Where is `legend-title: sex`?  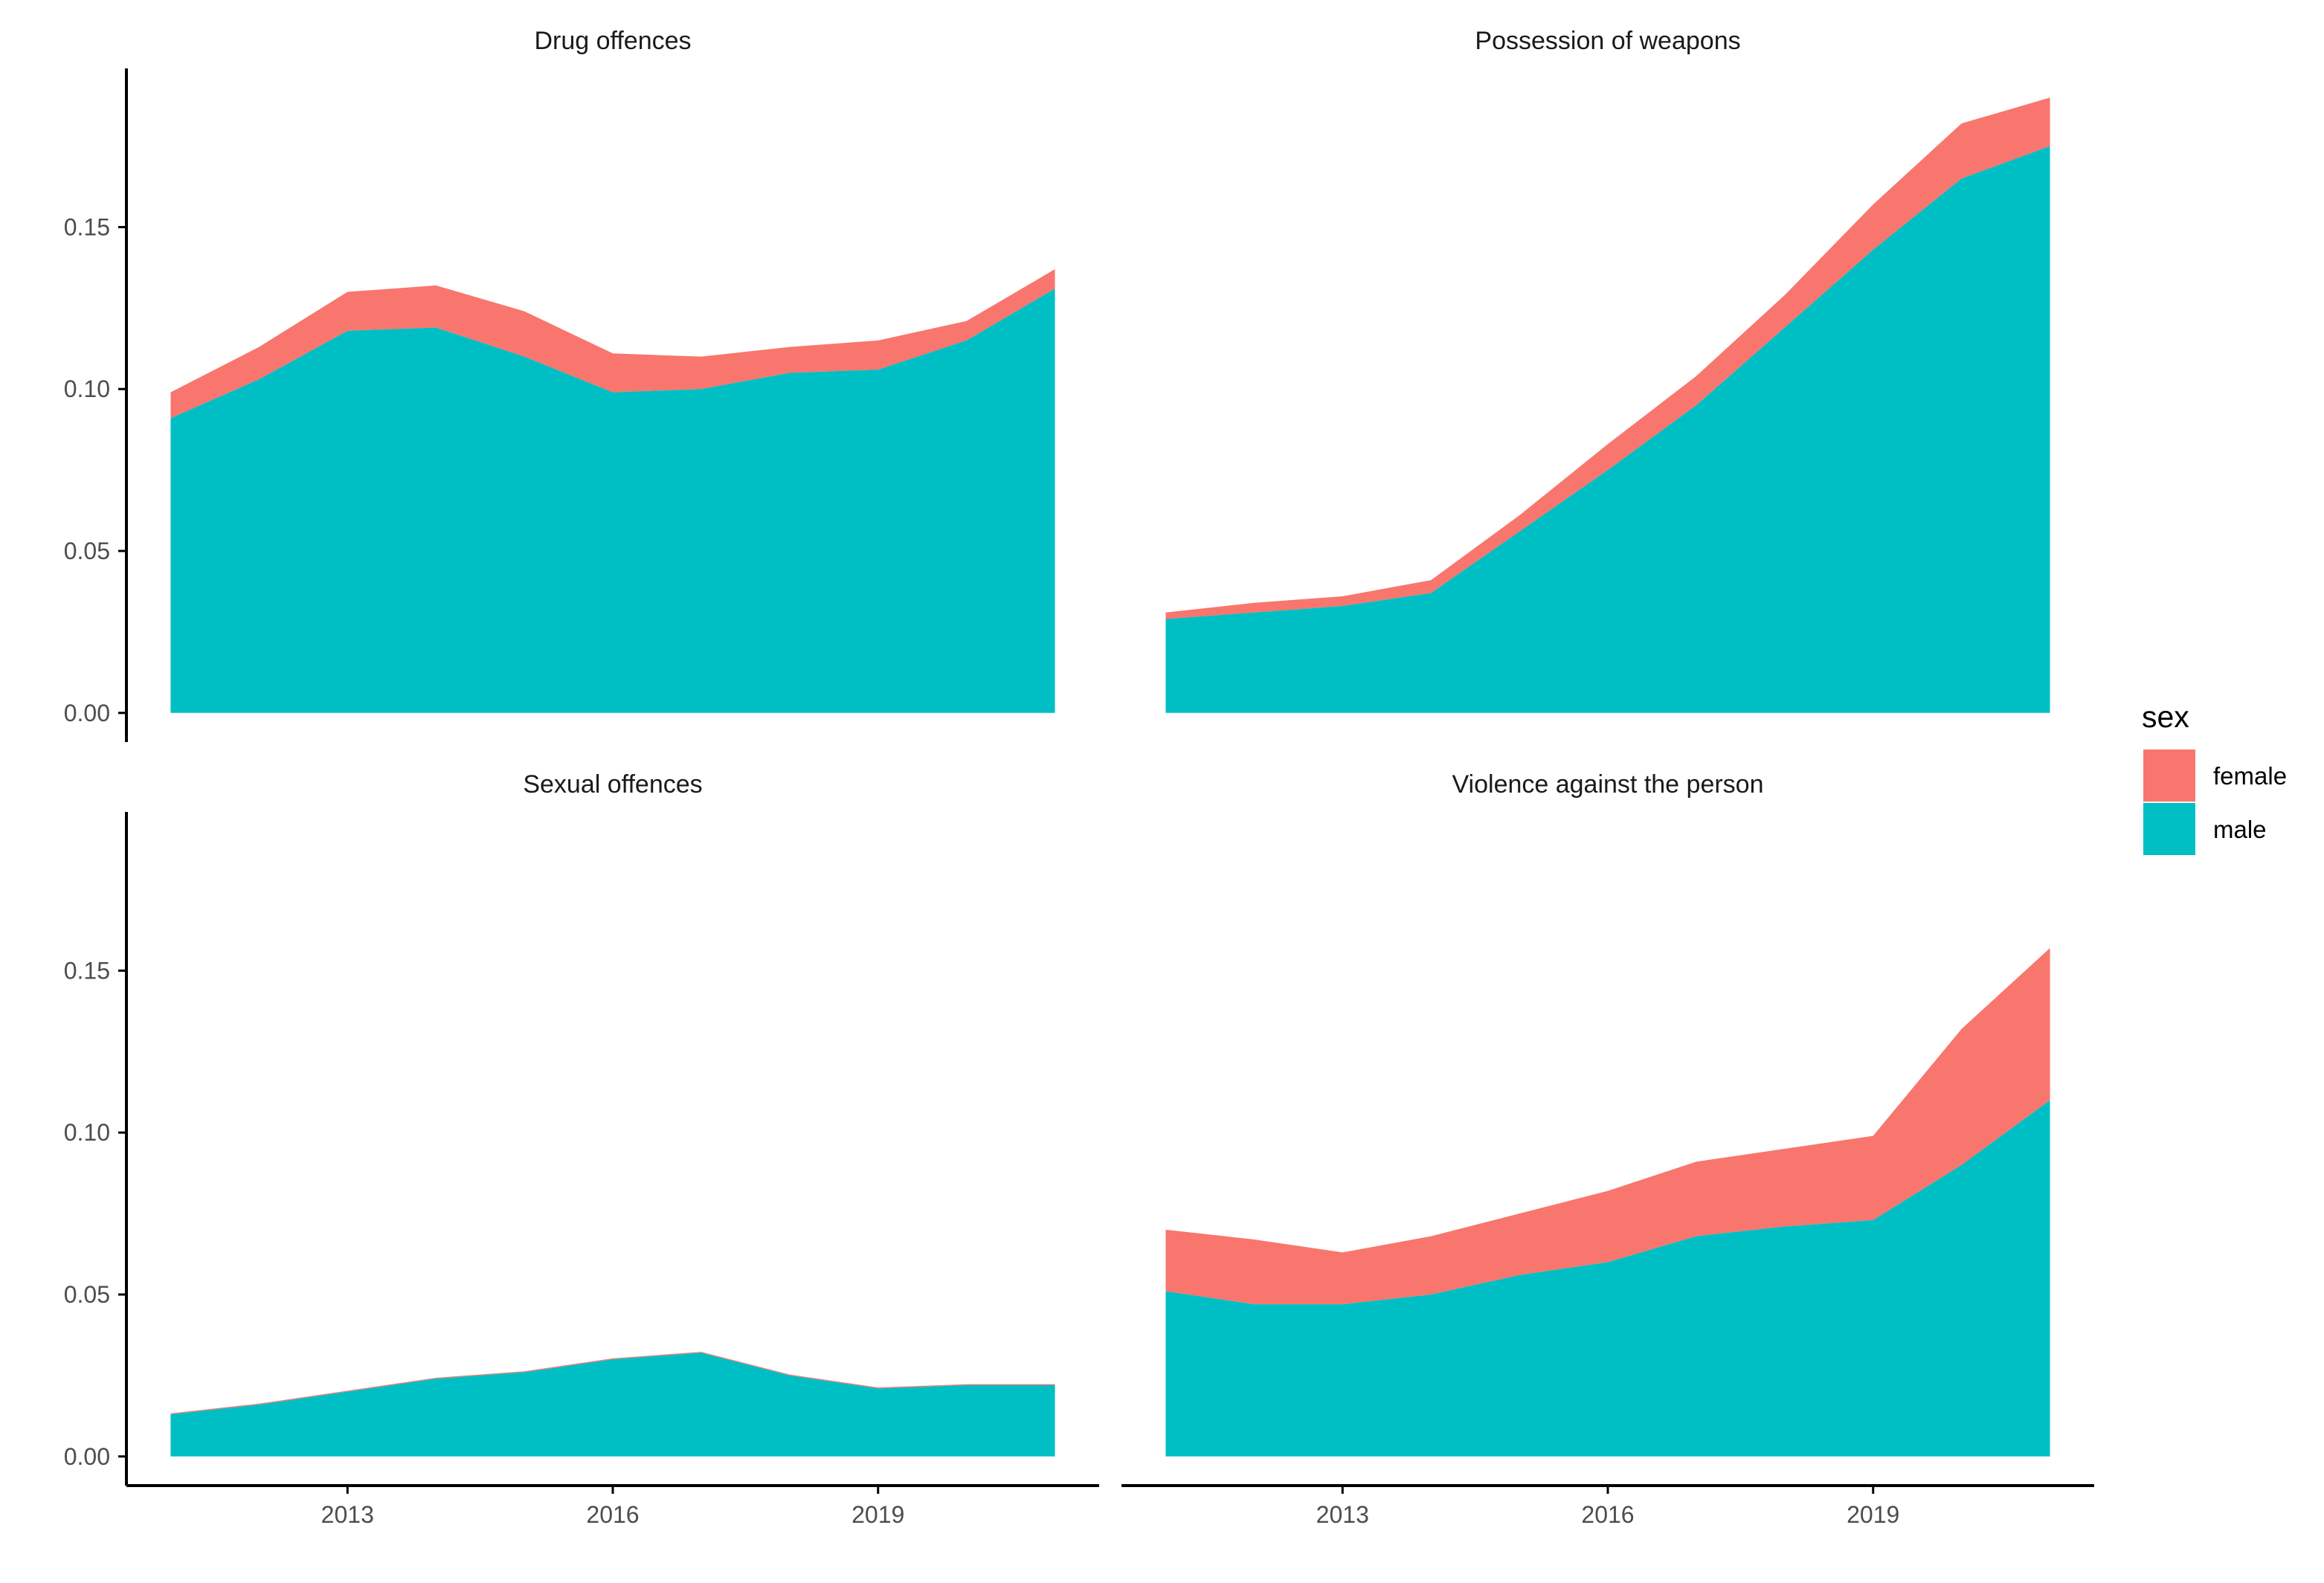 legend-title: sex is located at coordinates (2165, 717).